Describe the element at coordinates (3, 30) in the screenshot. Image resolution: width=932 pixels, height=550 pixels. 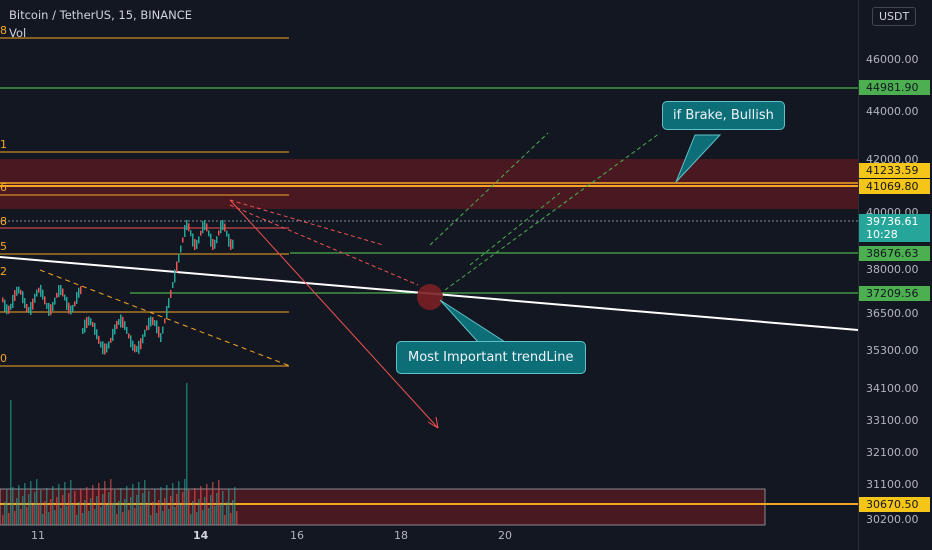
I see `fib-level-label: 8` at that location.